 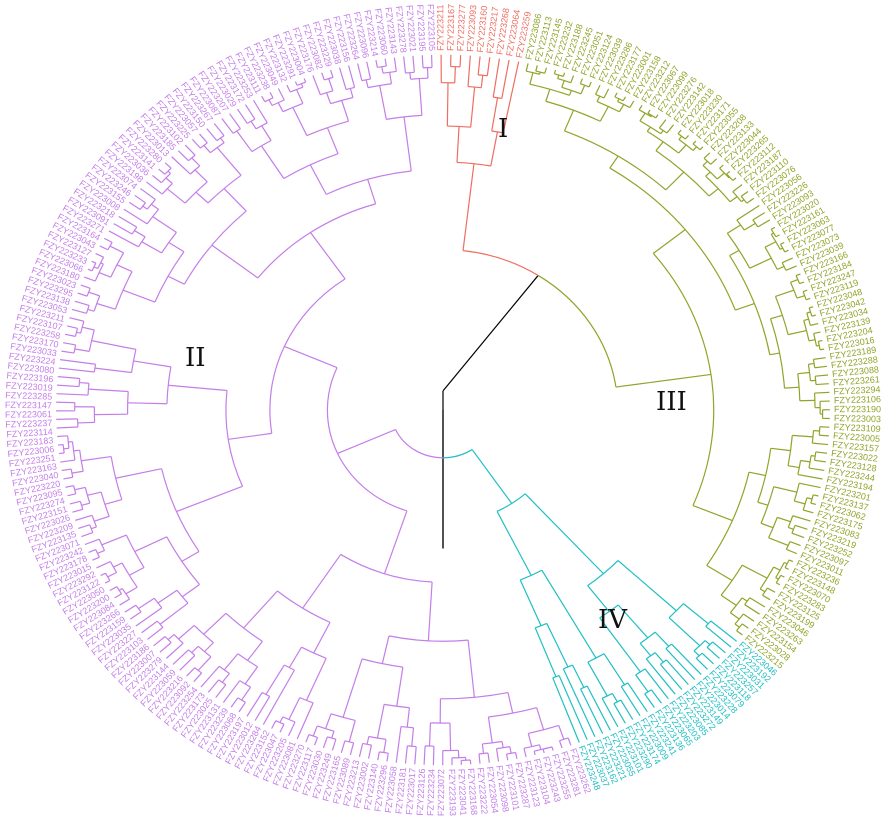 I want to click on clade-label-iv: IV, so click(x=613, y=620).